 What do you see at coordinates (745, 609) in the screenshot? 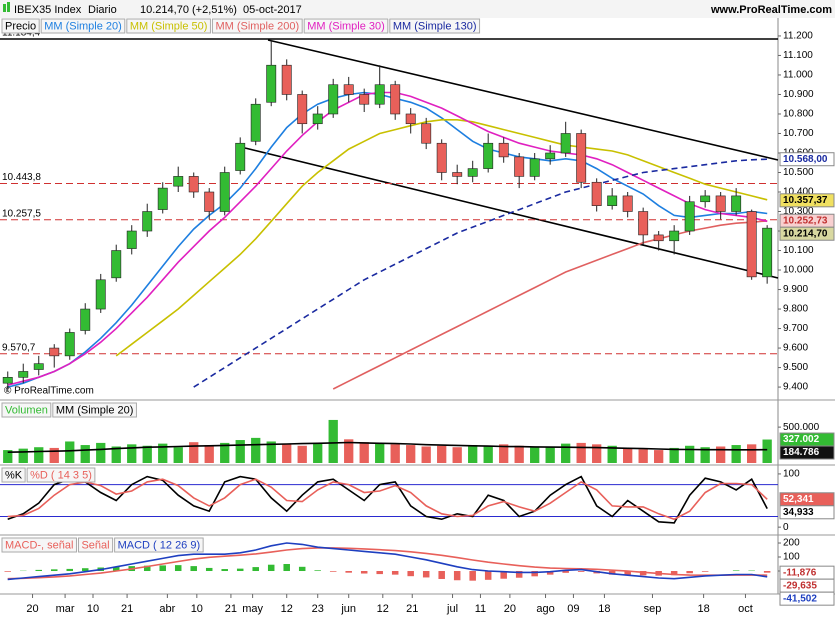
I see `x-tick-label: oct` at bounding box center [745, 609].